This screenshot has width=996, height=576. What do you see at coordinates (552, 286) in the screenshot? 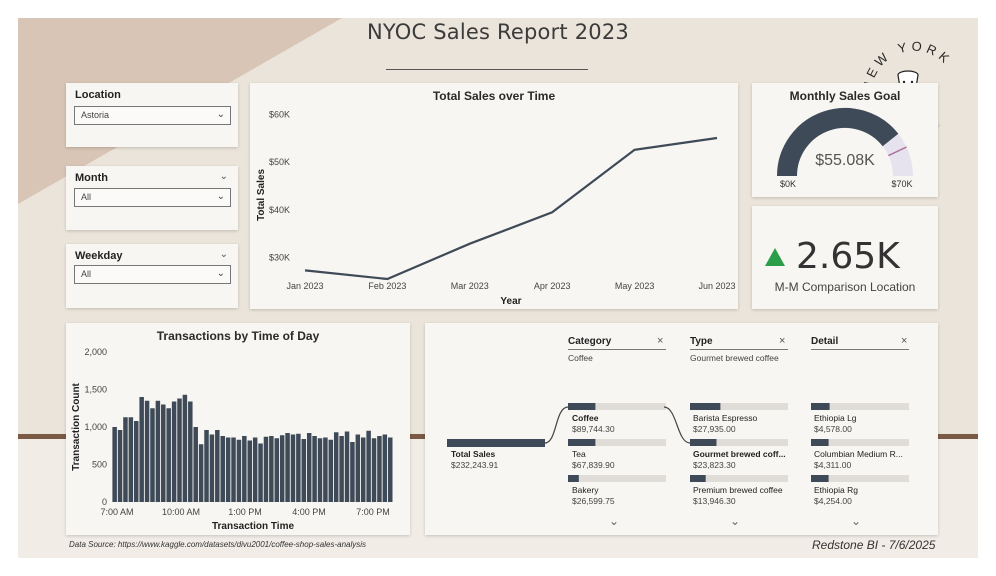
I see `x-tick-label: Apr 2023` at bounding box center [552, 286].